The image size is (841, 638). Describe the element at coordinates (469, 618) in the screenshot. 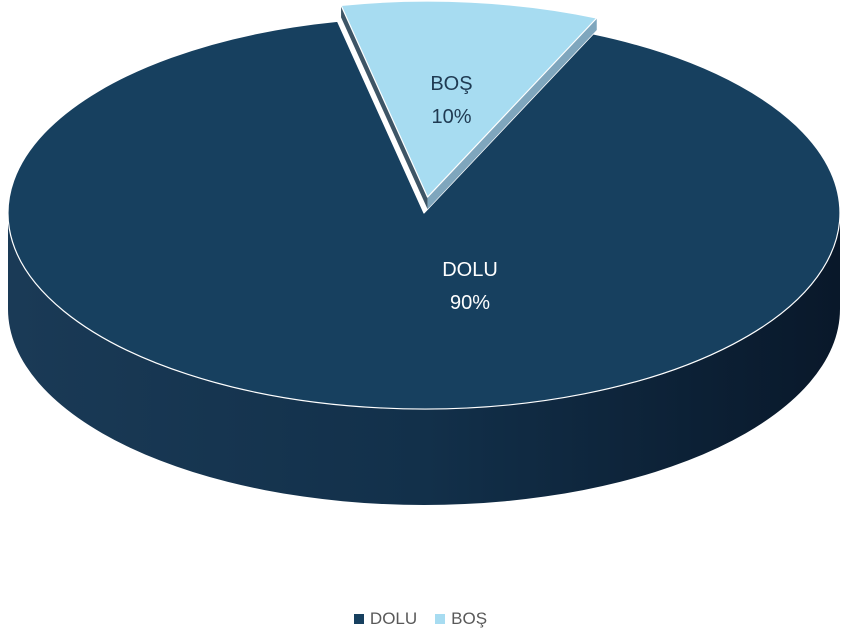

I see `legend-label-bos: BOŞ` at that location.